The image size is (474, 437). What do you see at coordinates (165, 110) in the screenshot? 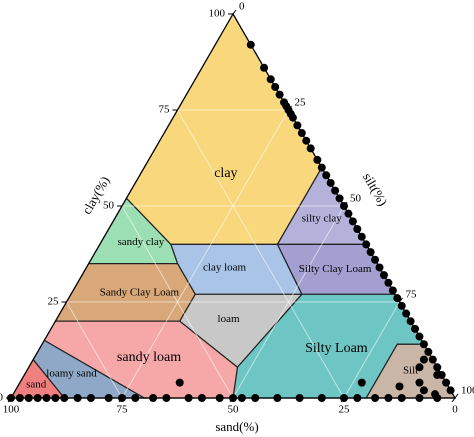
I see `clay-tick-label: 75` at bounding box center [165, 110].